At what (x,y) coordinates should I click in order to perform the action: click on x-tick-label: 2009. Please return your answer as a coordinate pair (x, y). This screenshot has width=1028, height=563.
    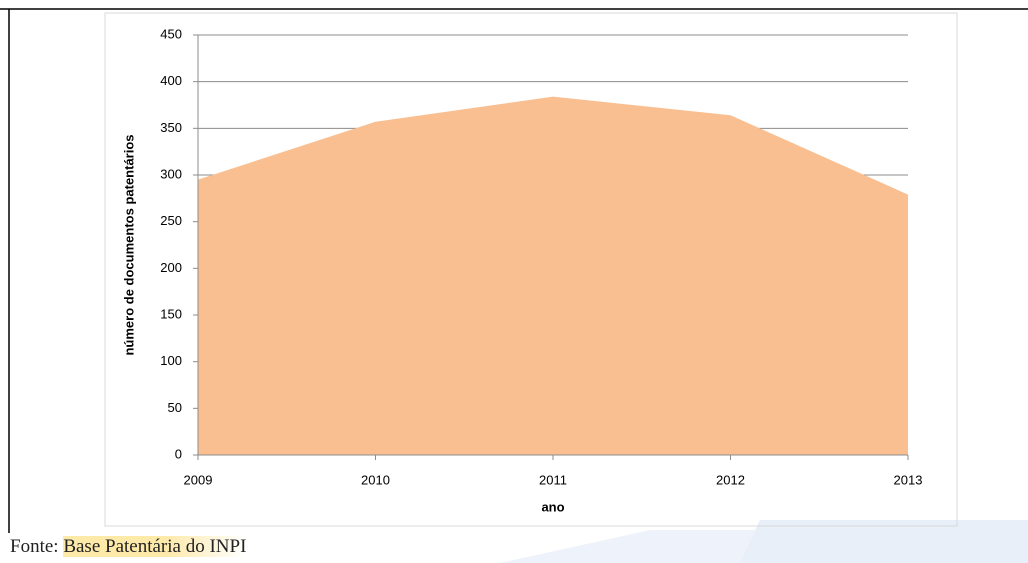
    Looking at the image, I should click on (198, 479).